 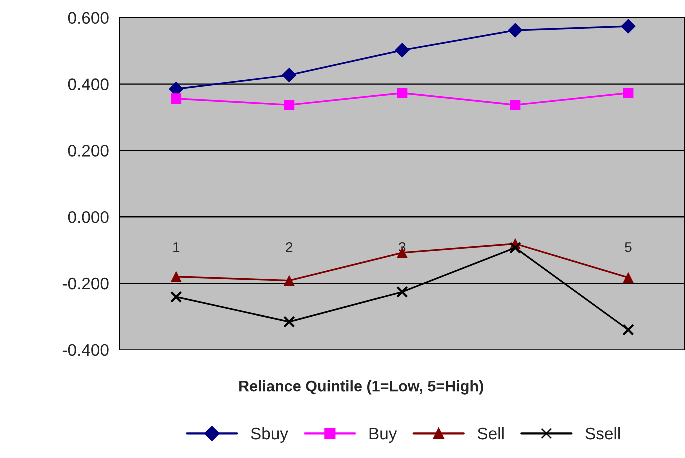 What do you see at coordinates (177, 247) in the screenshot?
I see `x-tick-label: 1` at bounding box center [177, 247].